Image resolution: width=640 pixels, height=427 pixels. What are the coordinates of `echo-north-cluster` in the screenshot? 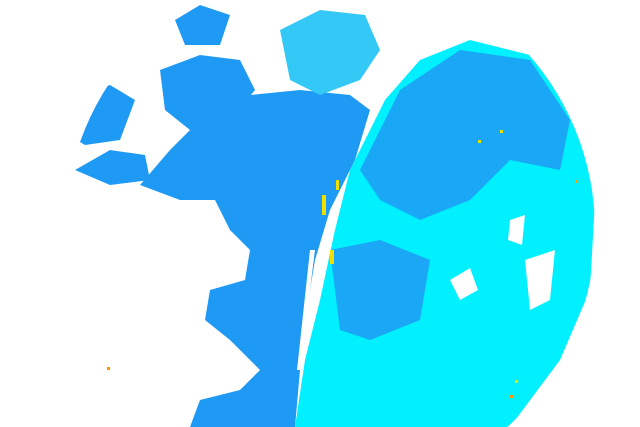 It's located at (330, 52).